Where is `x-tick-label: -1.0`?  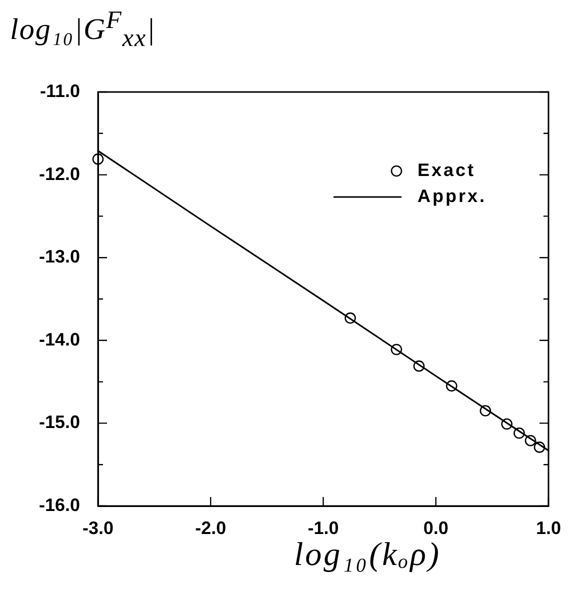
x-tick-label: -1.0 is located at coordinates (323, 528).